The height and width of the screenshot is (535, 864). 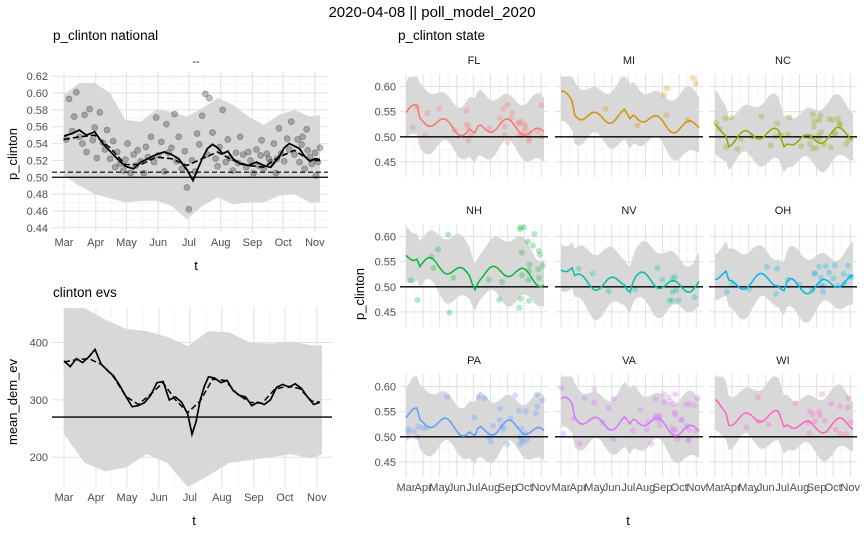 What do you see at coordinates (221, 243) in the screenshot?
I see `national-x-tick-label: Aug` at bounding box center [221, 243].